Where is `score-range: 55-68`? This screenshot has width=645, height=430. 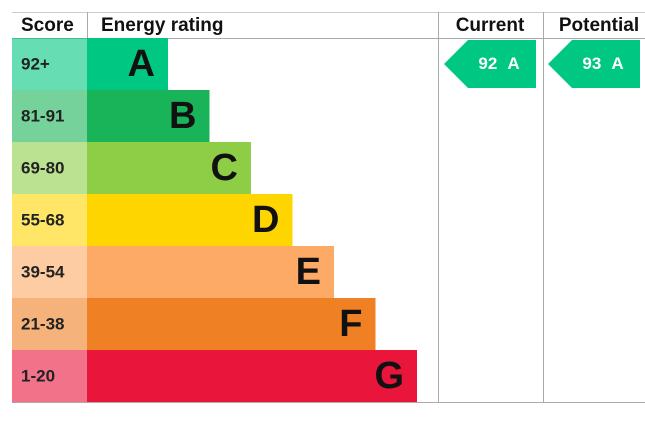
score-range: 55-68 is located at coordinates (42, 219).